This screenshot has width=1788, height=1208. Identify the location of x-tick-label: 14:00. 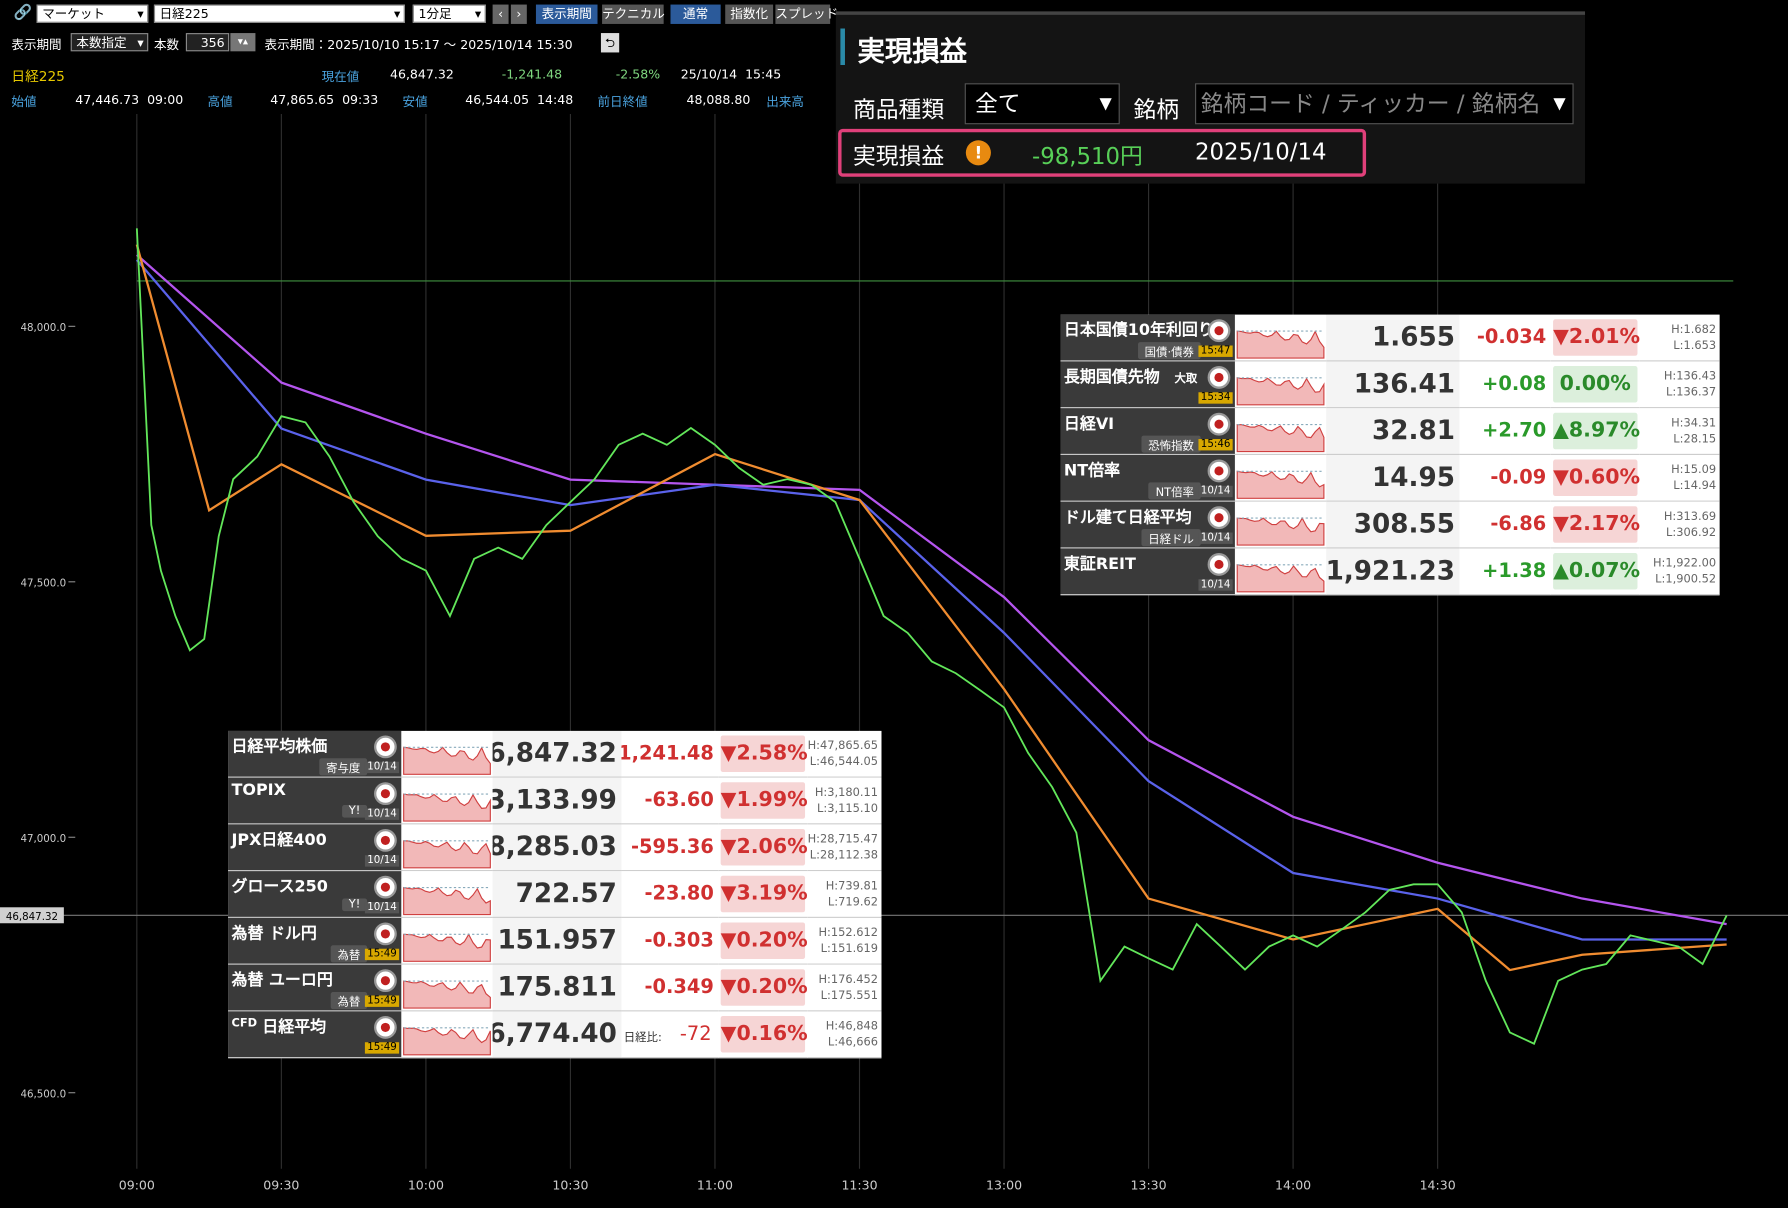
(1293, 1184).